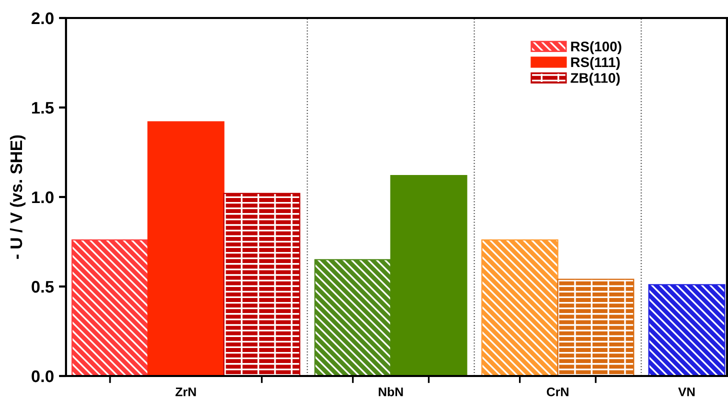 The width and height of the screenshot is (728, 406). Describe the element at coordinates (43, 108) in the screenshot. I see `y-tick-label: 1.5` at that location.